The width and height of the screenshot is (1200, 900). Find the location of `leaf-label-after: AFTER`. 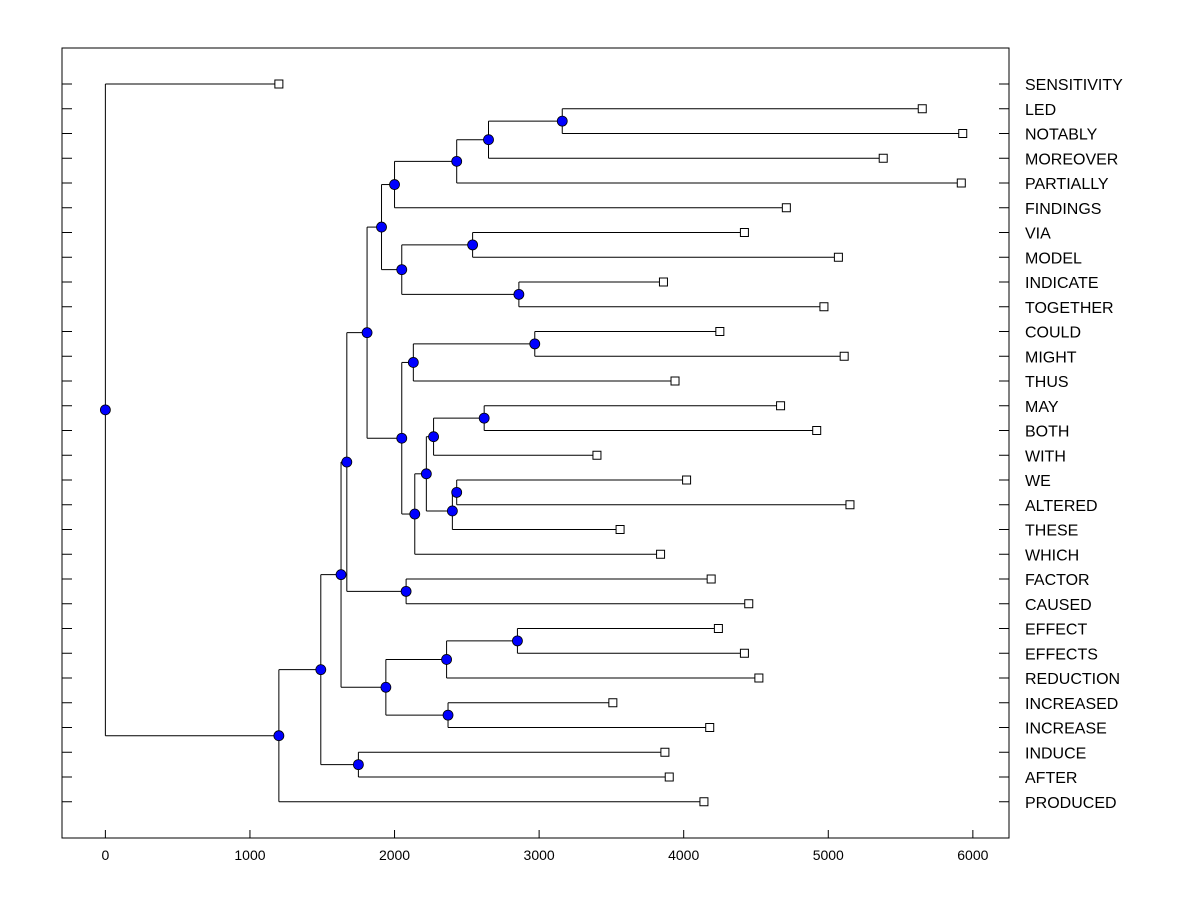

leaf-label-after: AFTER is located at coordinates (1051, 778).